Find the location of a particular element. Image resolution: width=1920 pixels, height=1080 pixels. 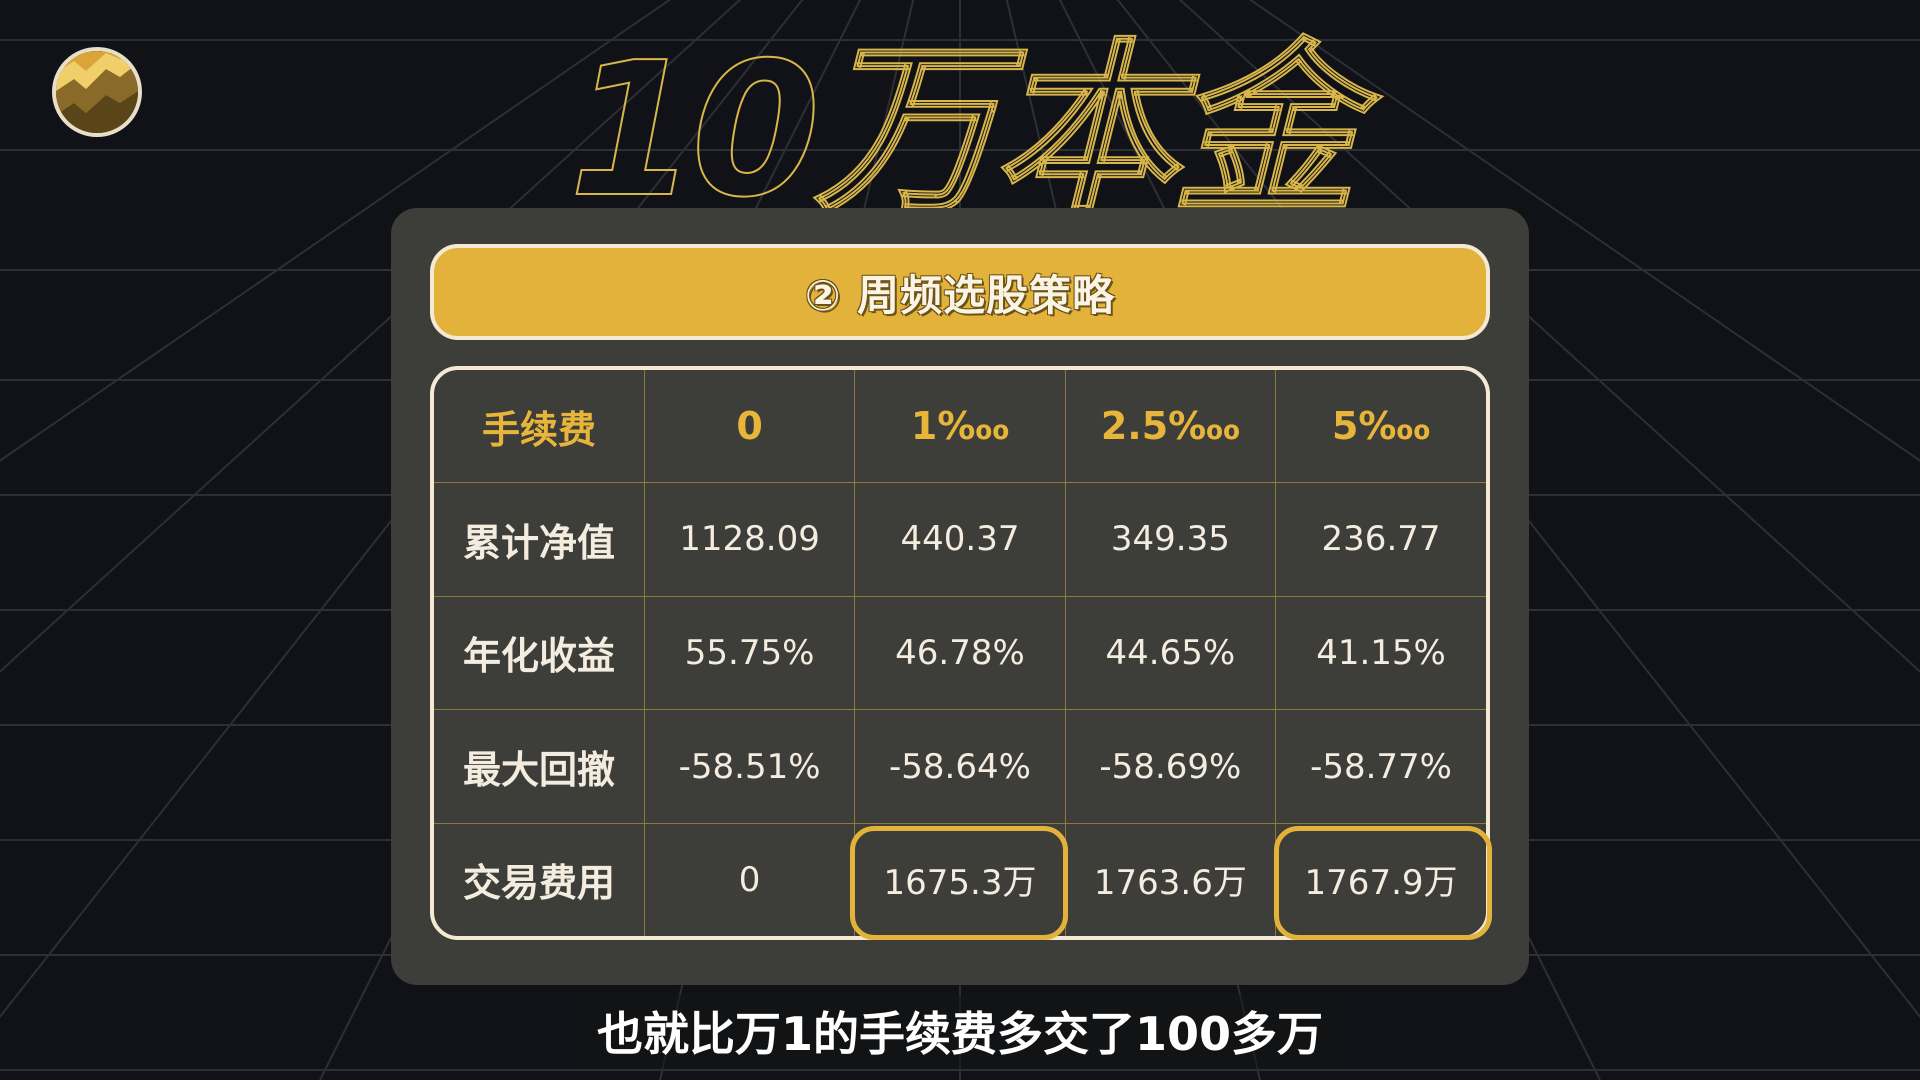

subtitle-background is located at coordinates (960, 1032).